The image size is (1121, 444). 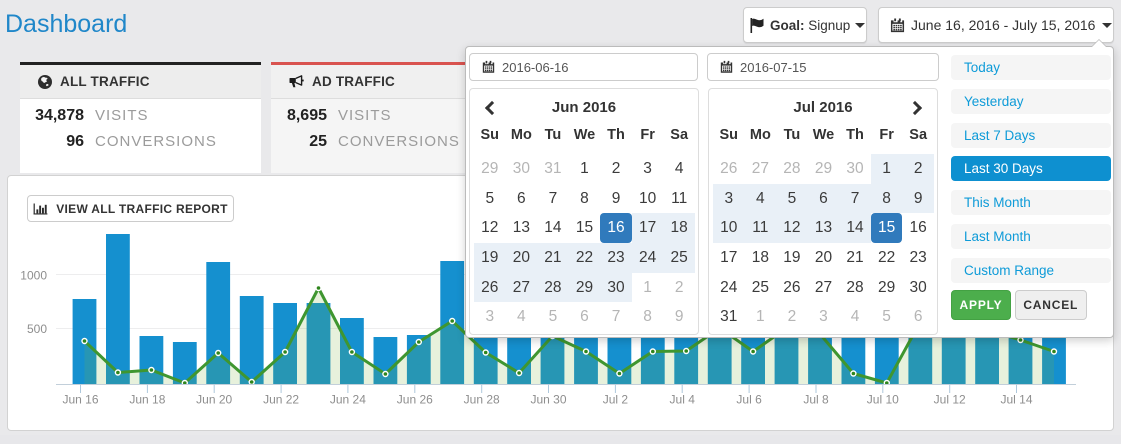 What do you see at coordinates (482, 400) in the screenshot?
I see `svg-text: Jun 28` at bounding box center [482, 400].